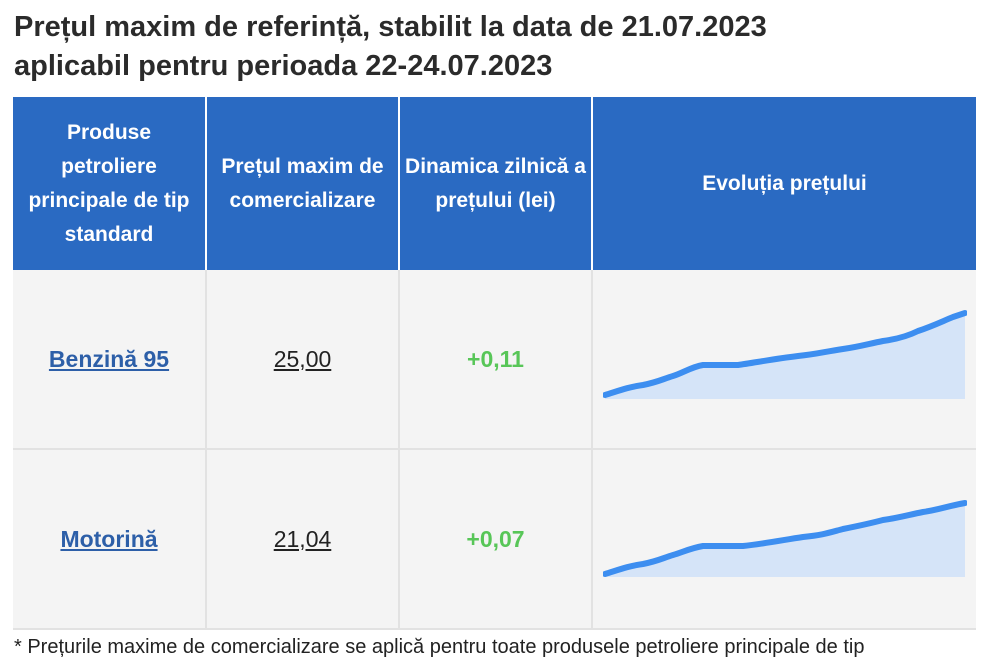 The height and width of the screenshot is (659, 1000). Describe the element at coordinates (303, 183) in the screenshot. I see `header-max-price: Prețul maxim de comercializare` at that location.